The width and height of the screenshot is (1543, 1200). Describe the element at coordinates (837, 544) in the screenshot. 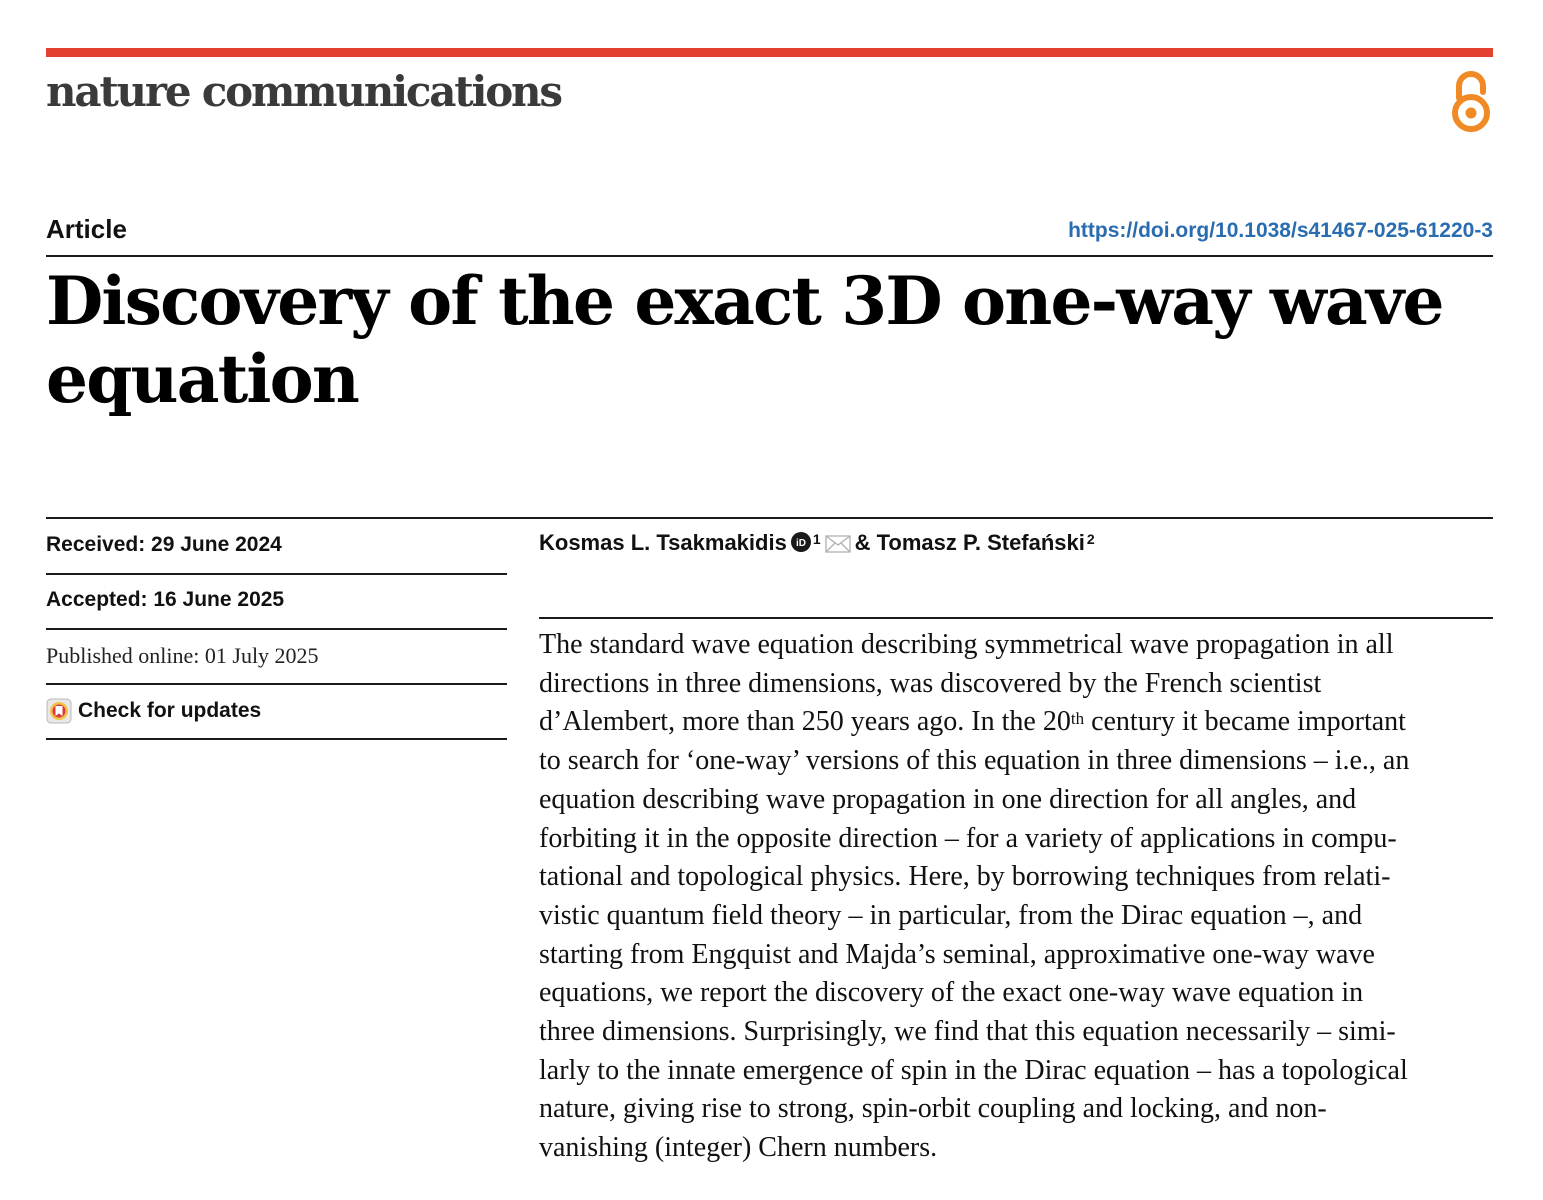

I see `mail-icon` at that location.